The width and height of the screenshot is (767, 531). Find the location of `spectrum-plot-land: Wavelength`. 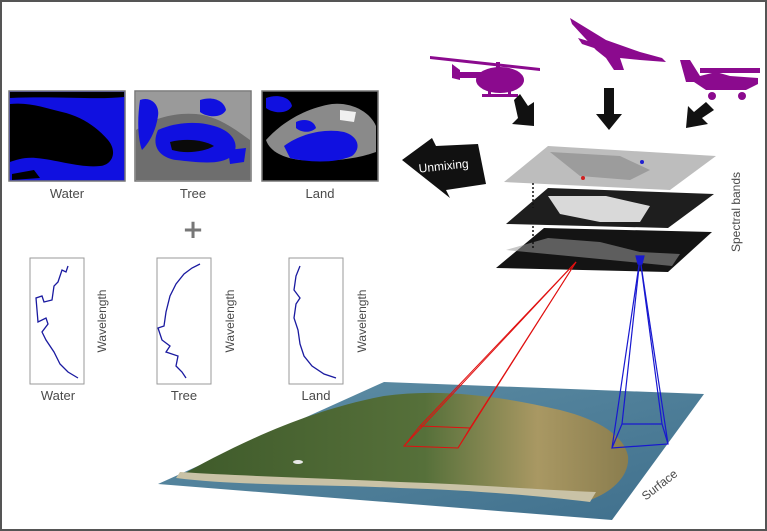

spectrum-plot-land: Wavelength is located at coordinates (328, 321).